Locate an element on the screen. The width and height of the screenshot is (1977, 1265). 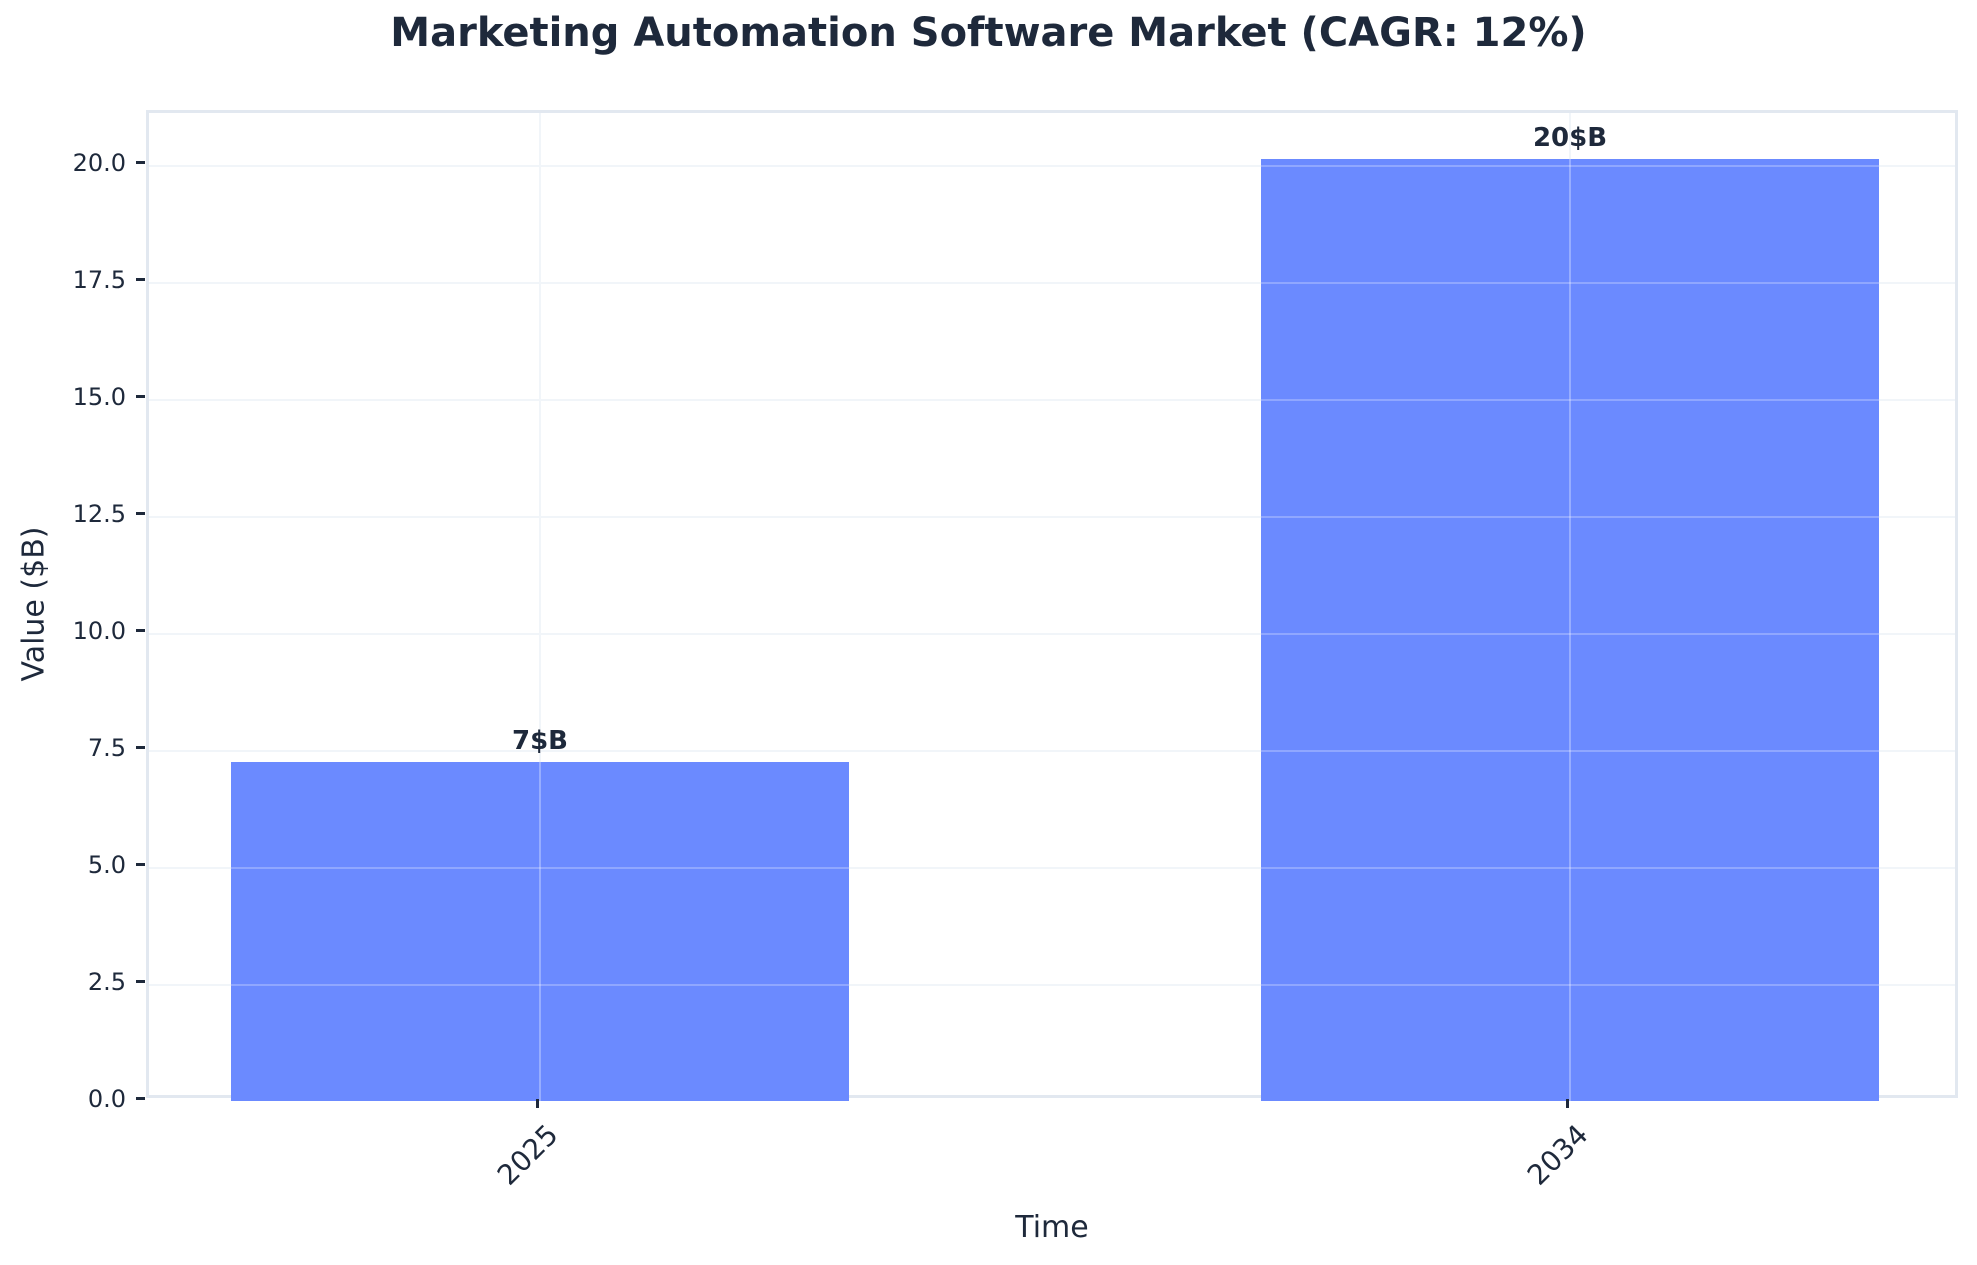
bar-2025 is located at coordinates (540, 931).